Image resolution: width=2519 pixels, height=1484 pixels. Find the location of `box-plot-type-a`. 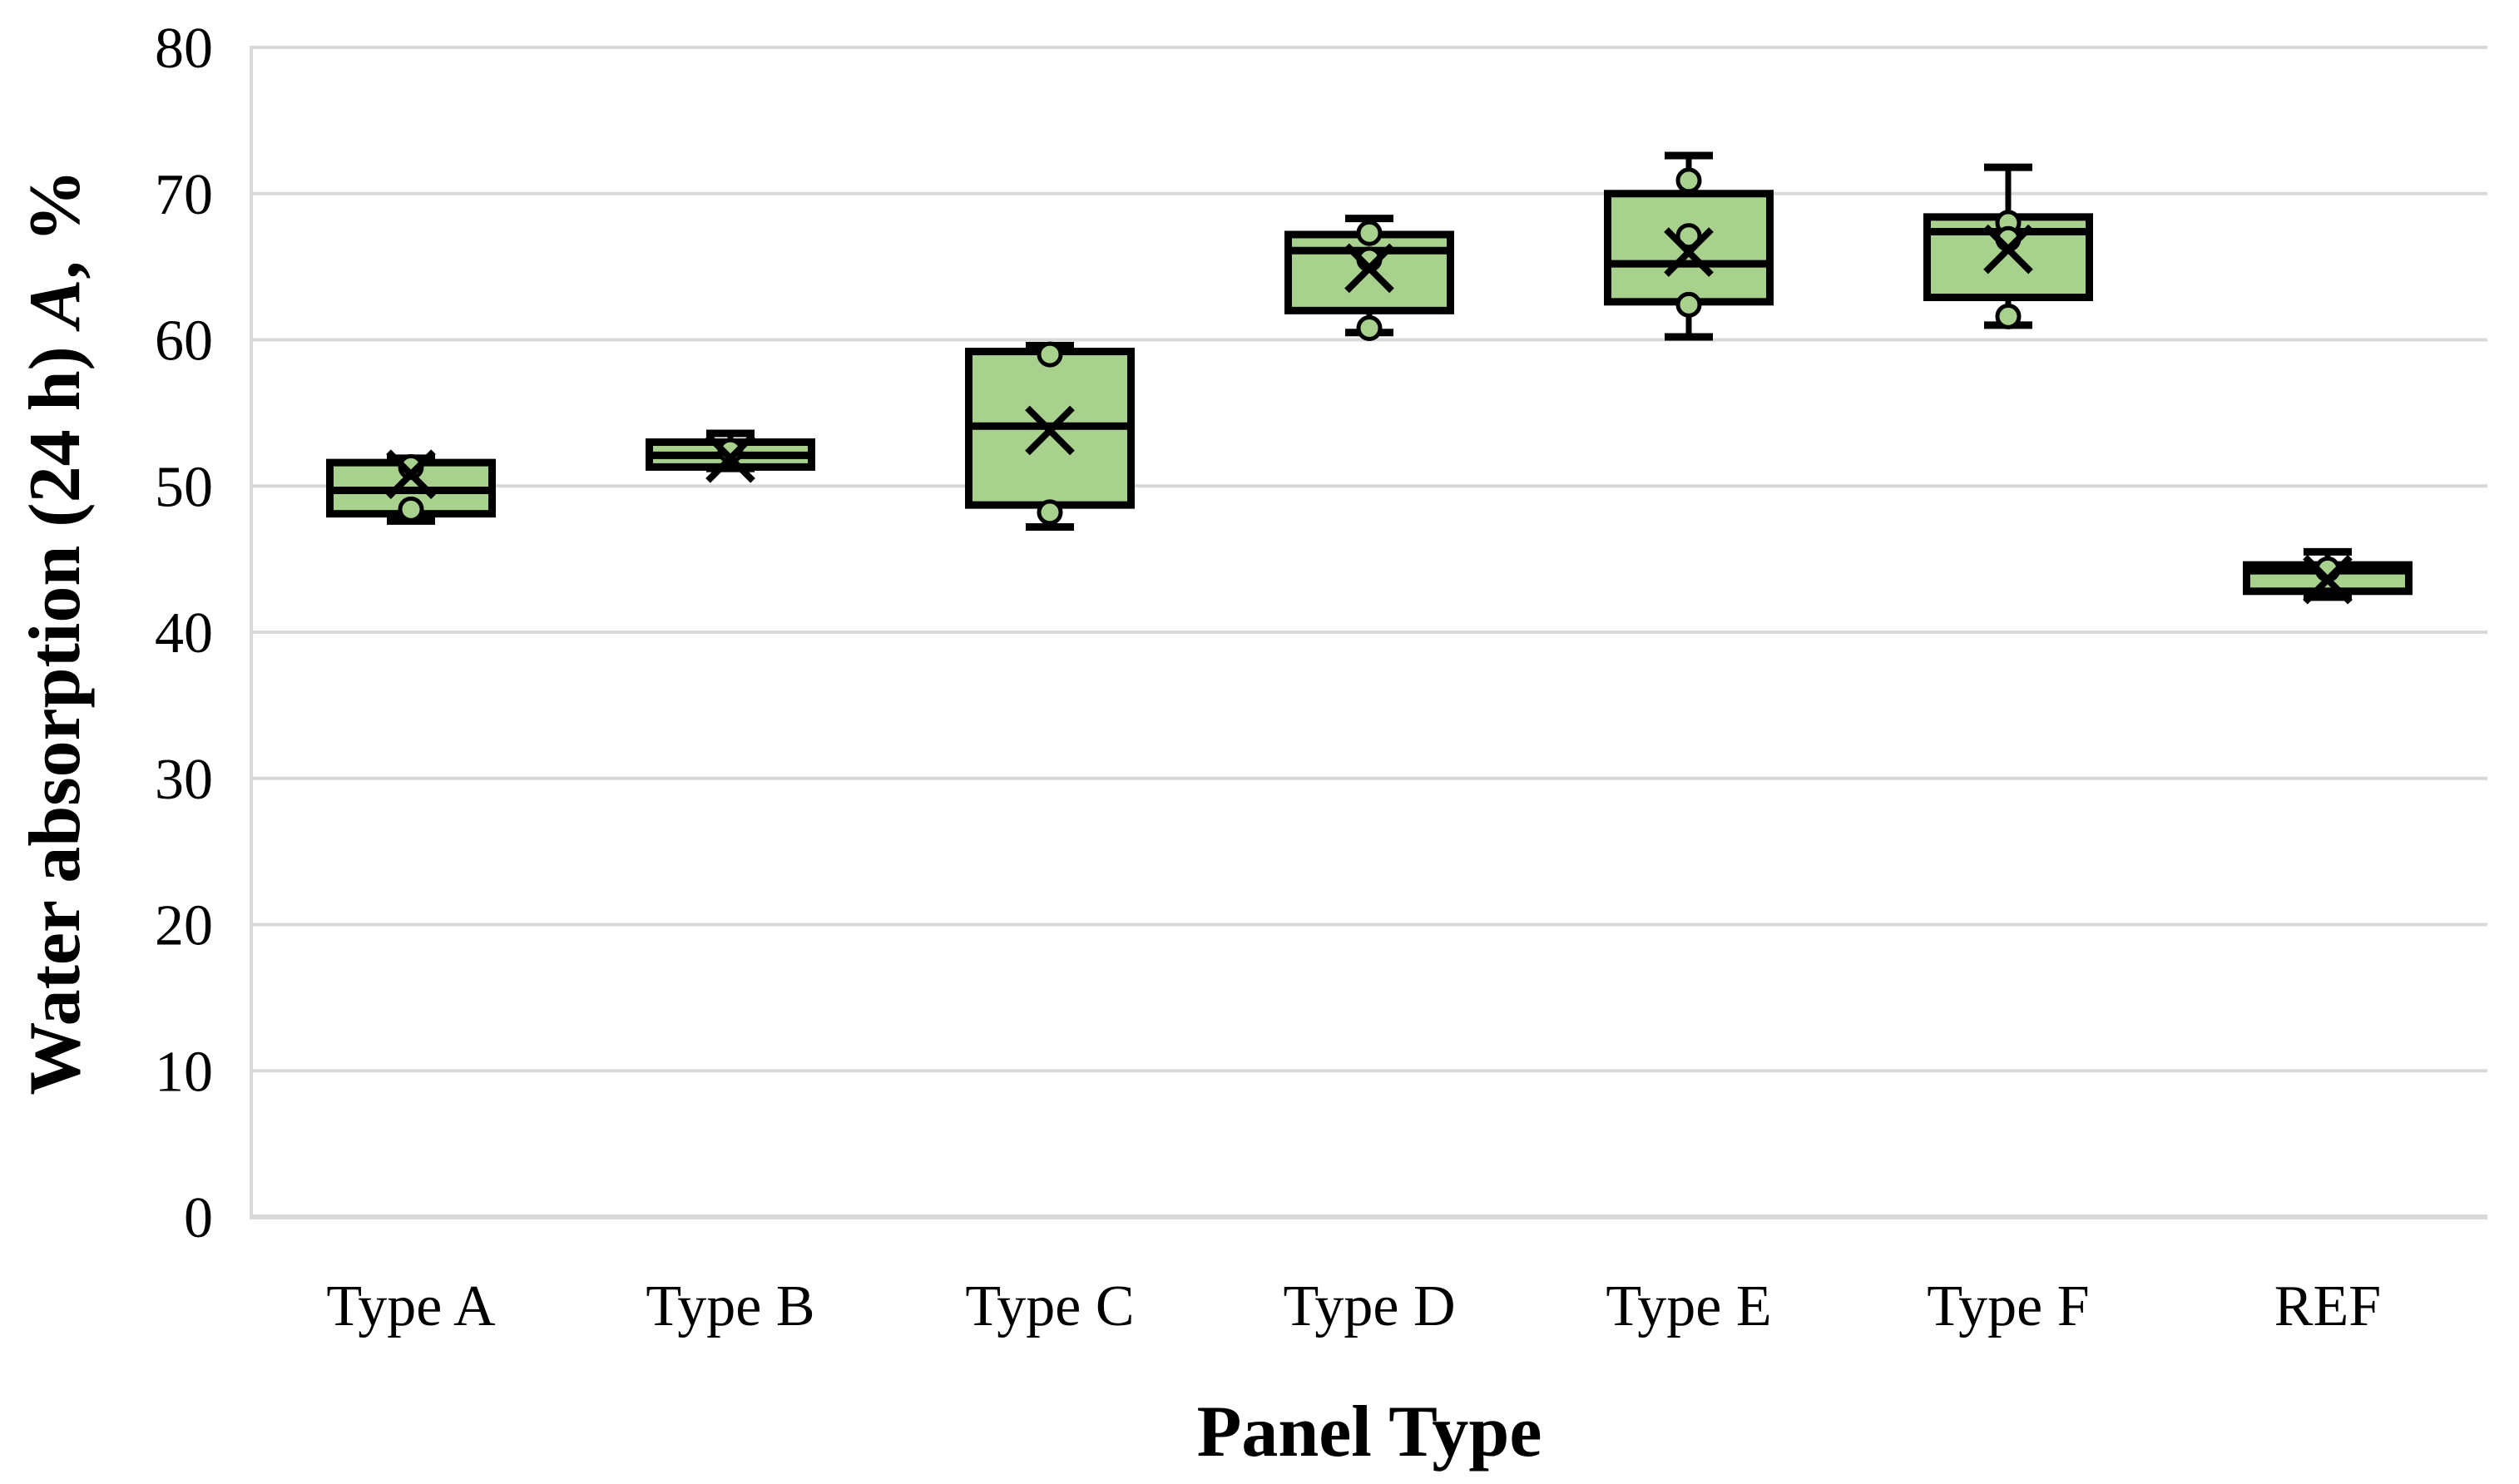

box-plot-type-a is located at coordinates (411, 487).